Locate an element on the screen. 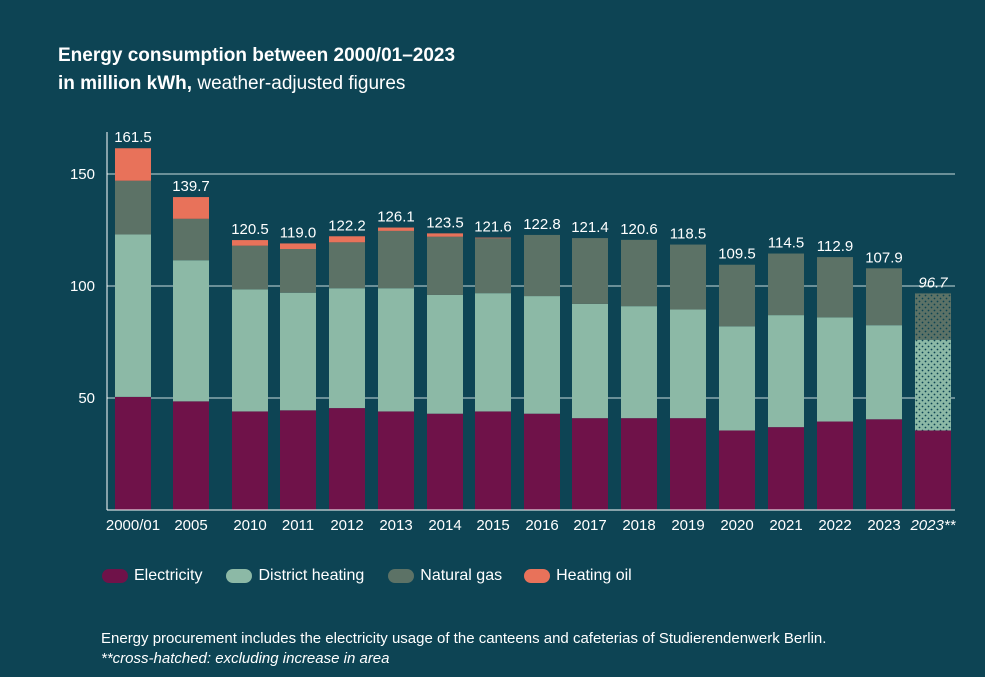 This screenshot has height=677, width=985. bar-heating-oil-2015 is located at coordinates (493, 238).